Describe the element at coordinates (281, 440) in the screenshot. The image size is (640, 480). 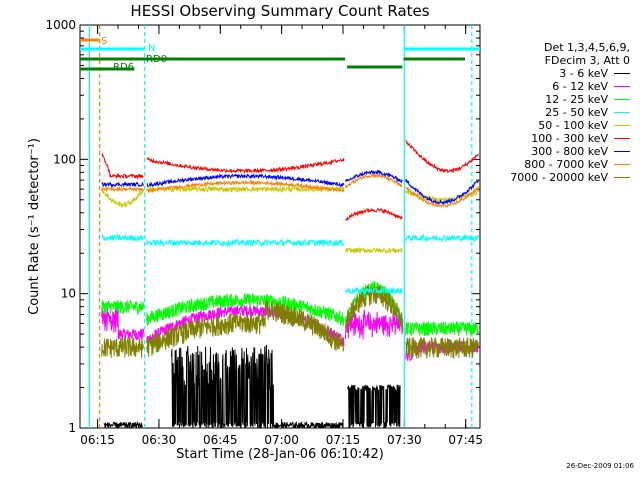
I see `x-tick-label: 07:00` at that location.